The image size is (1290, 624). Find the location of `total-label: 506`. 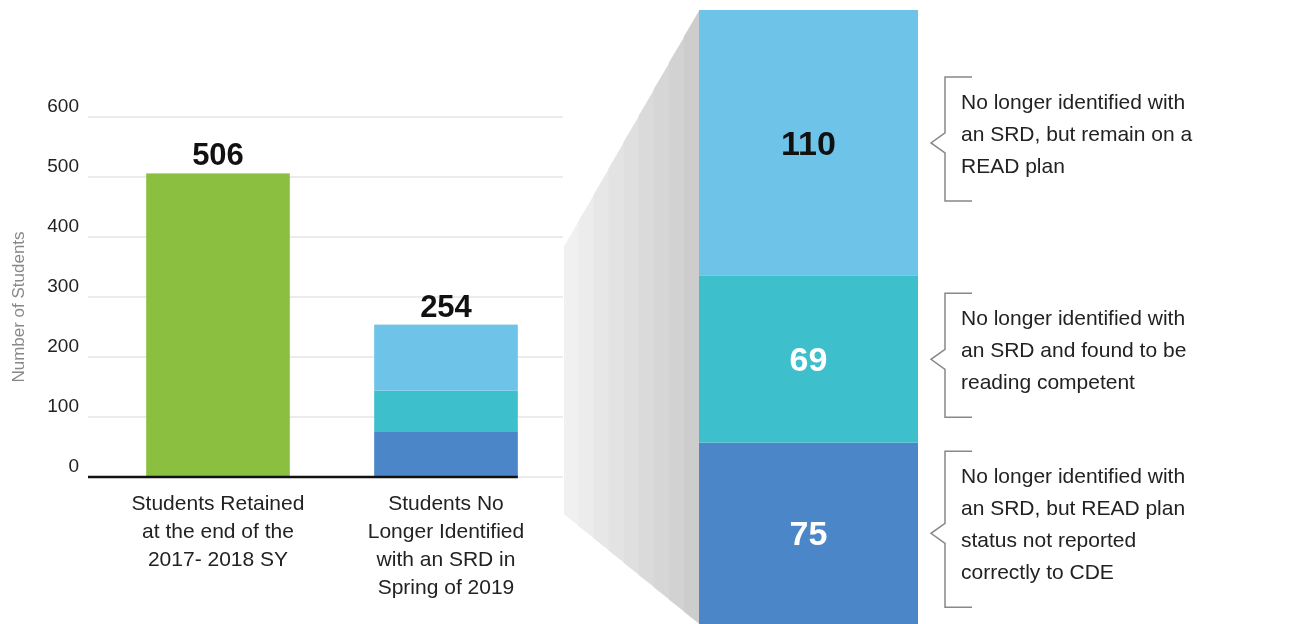

total-label: 506 is located at coordinates (218, 155).